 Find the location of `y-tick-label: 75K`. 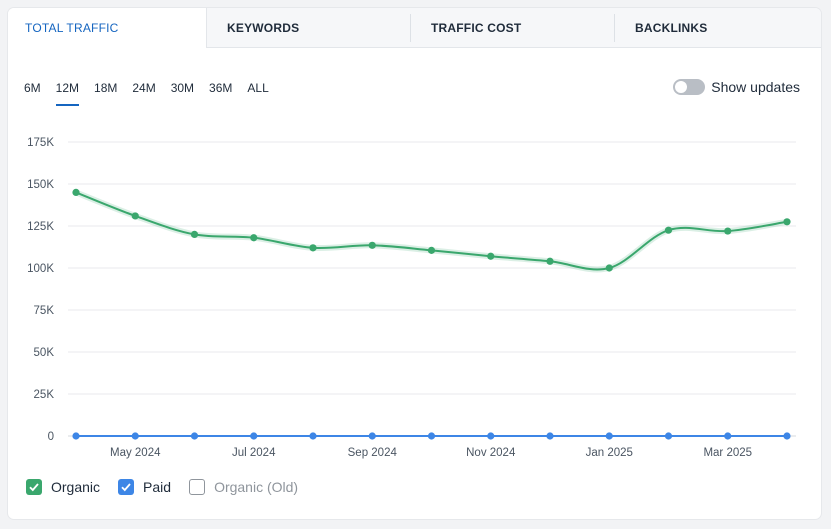

y-tick-label: 75K is located at coordinates (44, 311).